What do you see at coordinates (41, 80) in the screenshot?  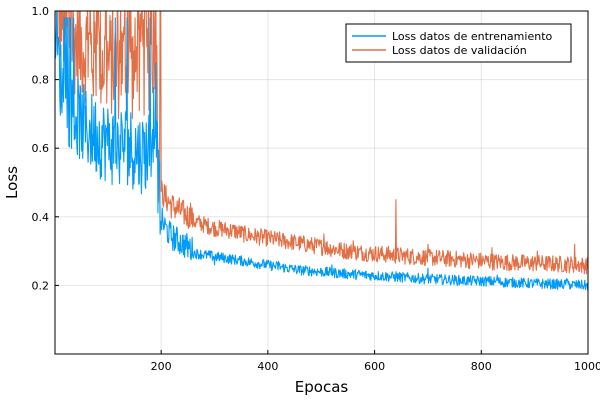 I see `y-tick-label: 0.8` at bounding box center [41, 80].